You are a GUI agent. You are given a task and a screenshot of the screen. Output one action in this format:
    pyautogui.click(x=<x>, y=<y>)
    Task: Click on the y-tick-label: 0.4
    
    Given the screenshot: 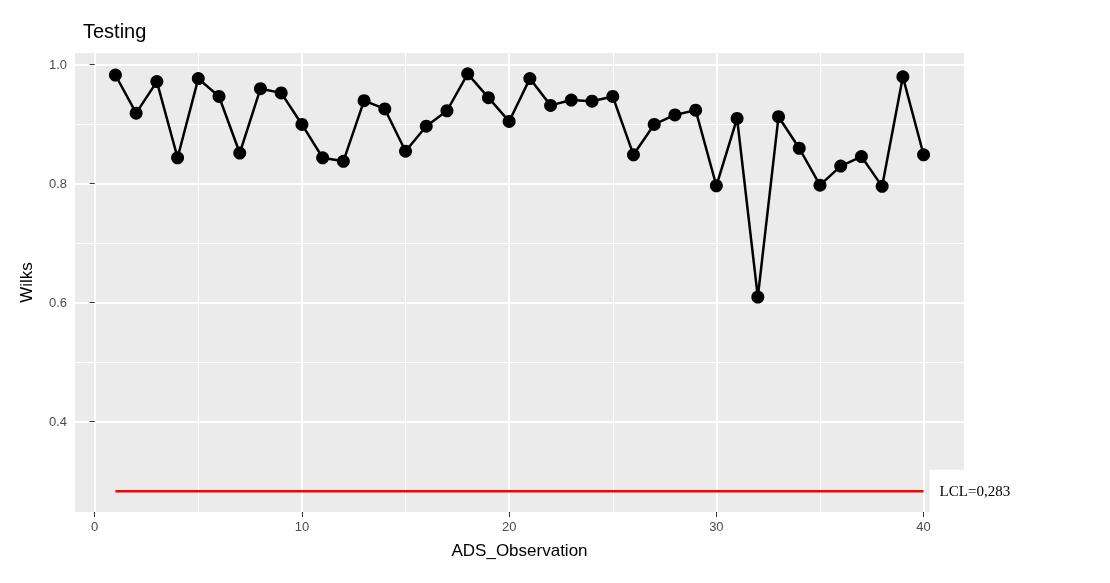 What is the action you would take?
    pyautogui.click(x=57, y=422)
    